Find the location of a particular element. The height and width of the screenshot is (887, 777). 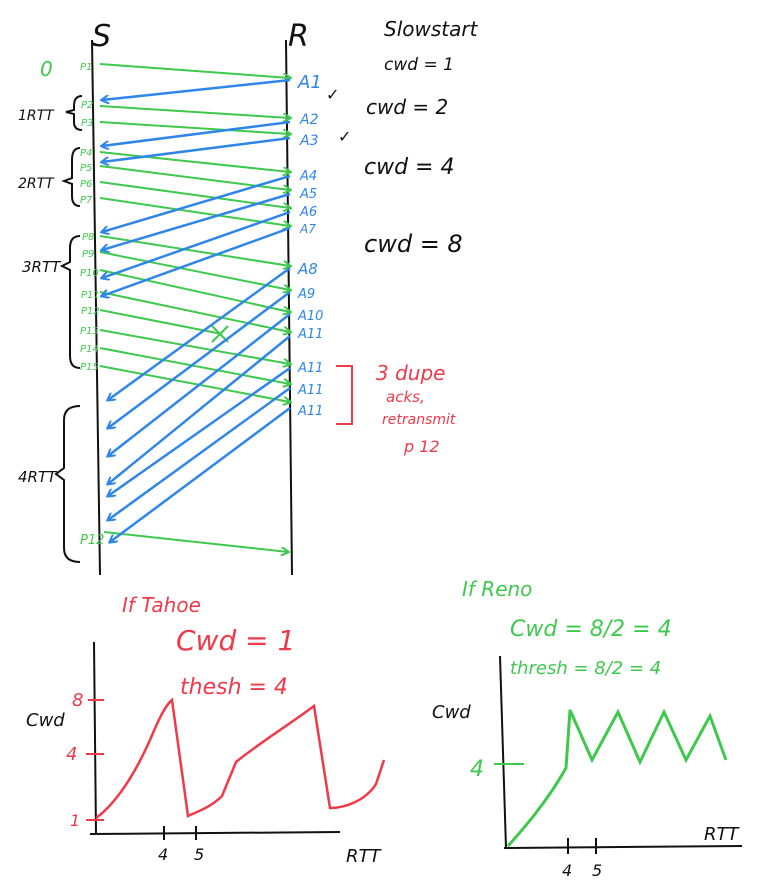

ack-arrows is located at coordinates (196, 310).